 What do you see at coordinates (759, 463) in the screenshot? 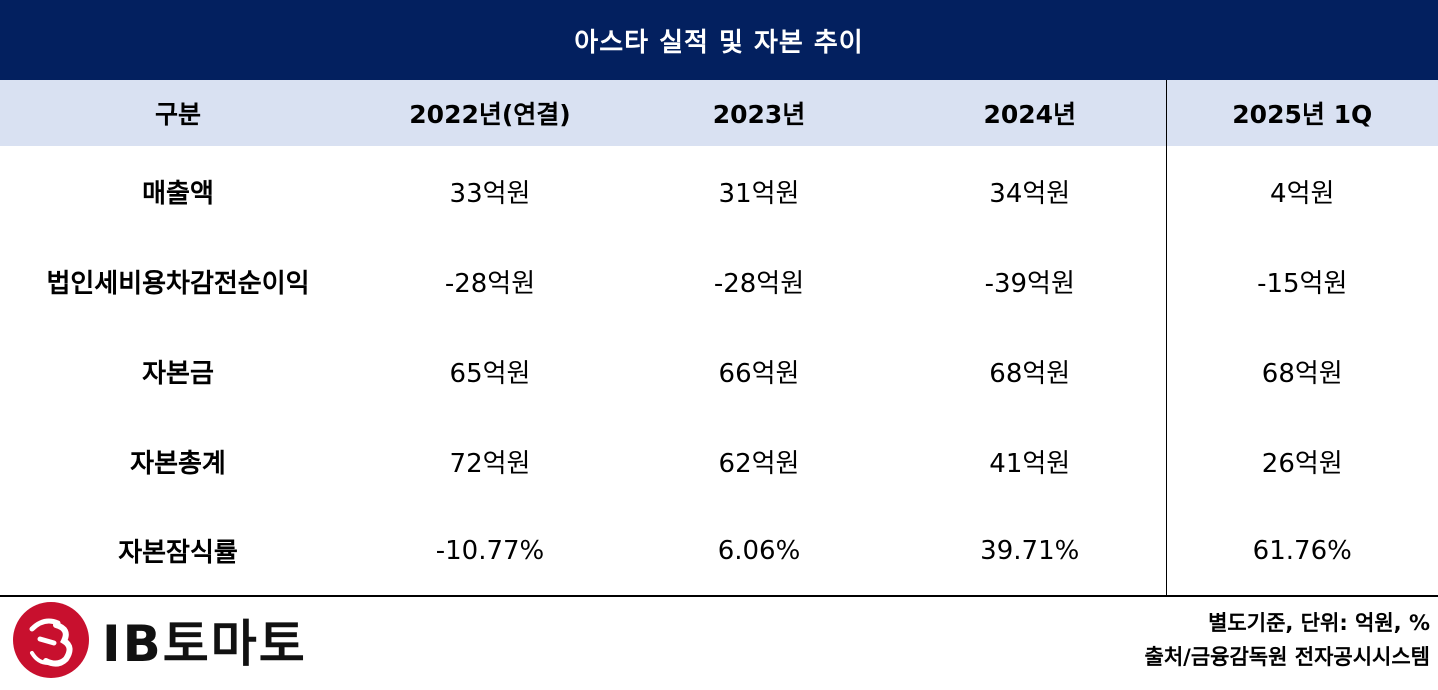
I see `table-cell: 62억원` at bounding box center [759, 463].